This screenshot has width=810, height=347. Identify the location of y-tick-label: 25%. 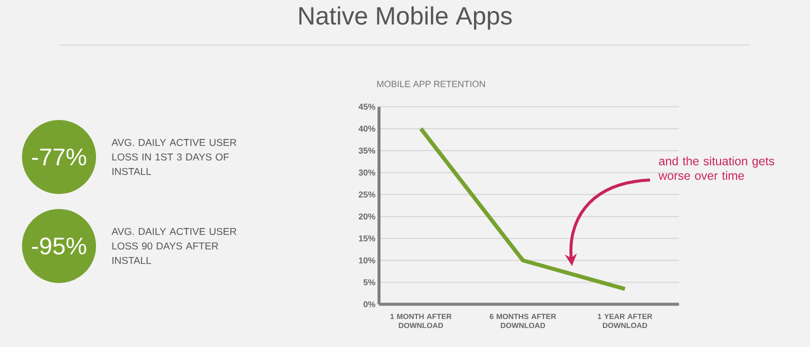
(367, 195).